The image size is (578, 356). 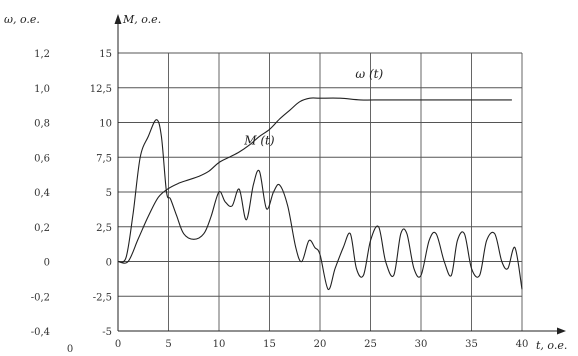 What do you see at coordinates (47, 263) in the screenshot?
I see `y-left-tick-label: 0` at bounding box center [47, 263].